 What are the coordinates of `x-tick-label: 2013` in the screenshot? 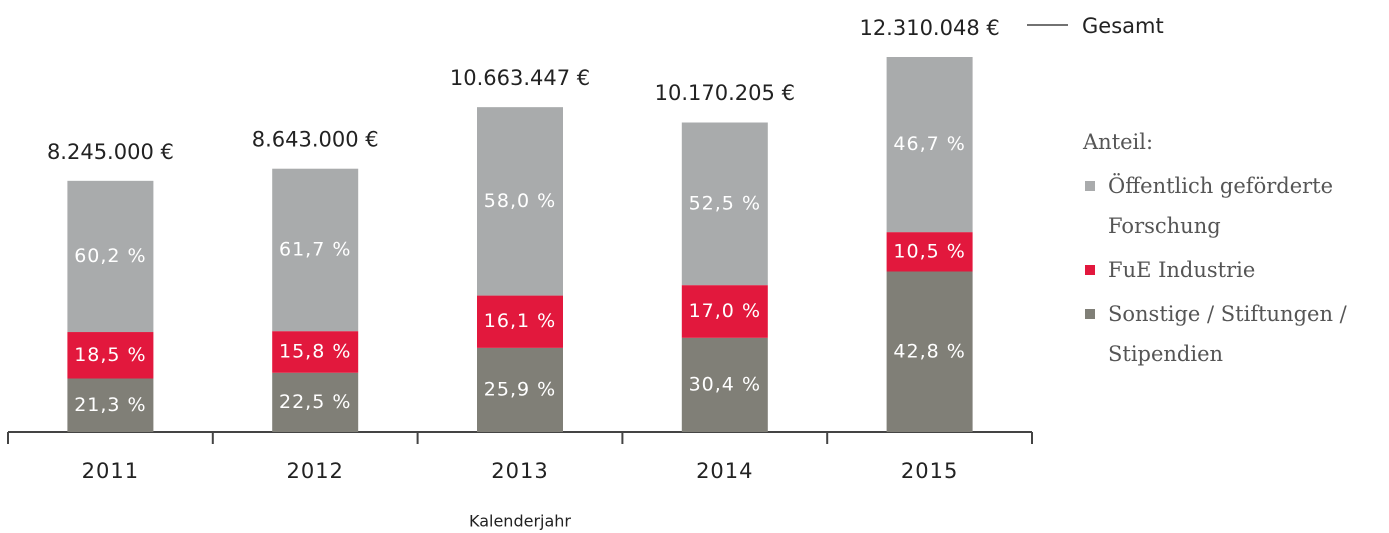 It's located at (519, 471).